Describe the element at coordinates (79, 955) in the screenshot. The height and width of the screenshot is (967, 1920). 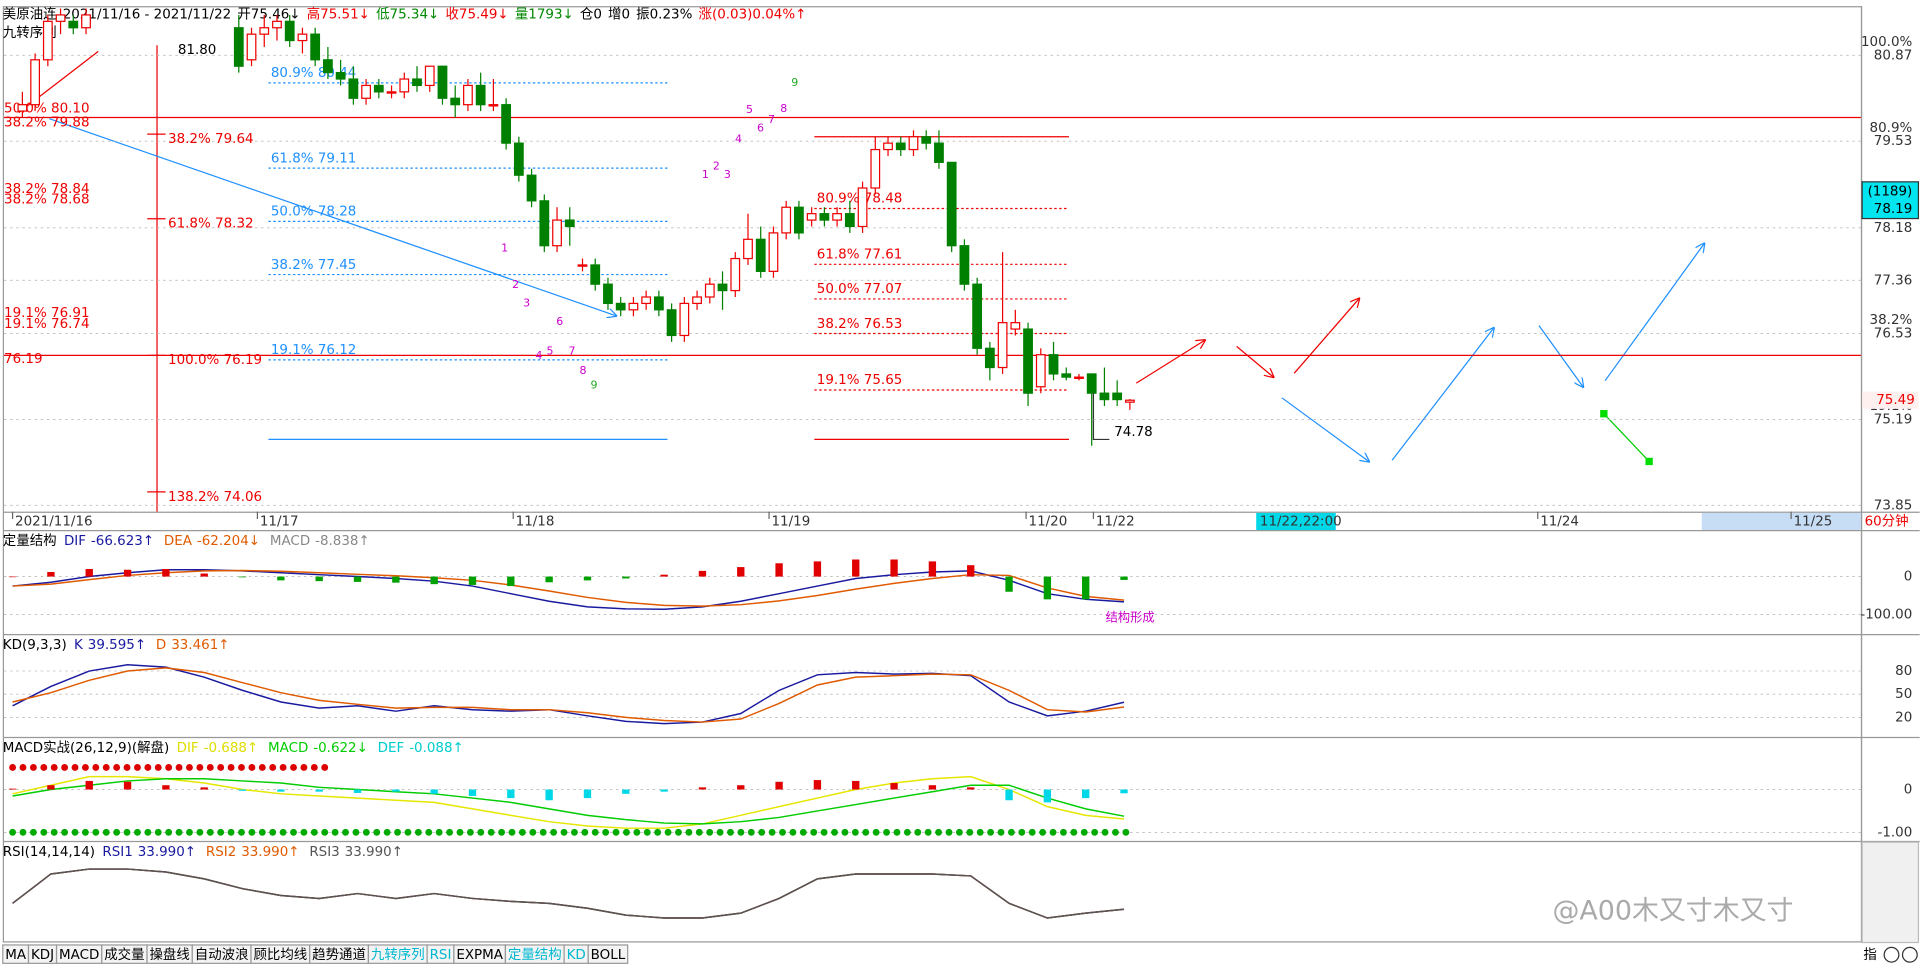
I see `toolbar-tab-label: MACD` at that location.